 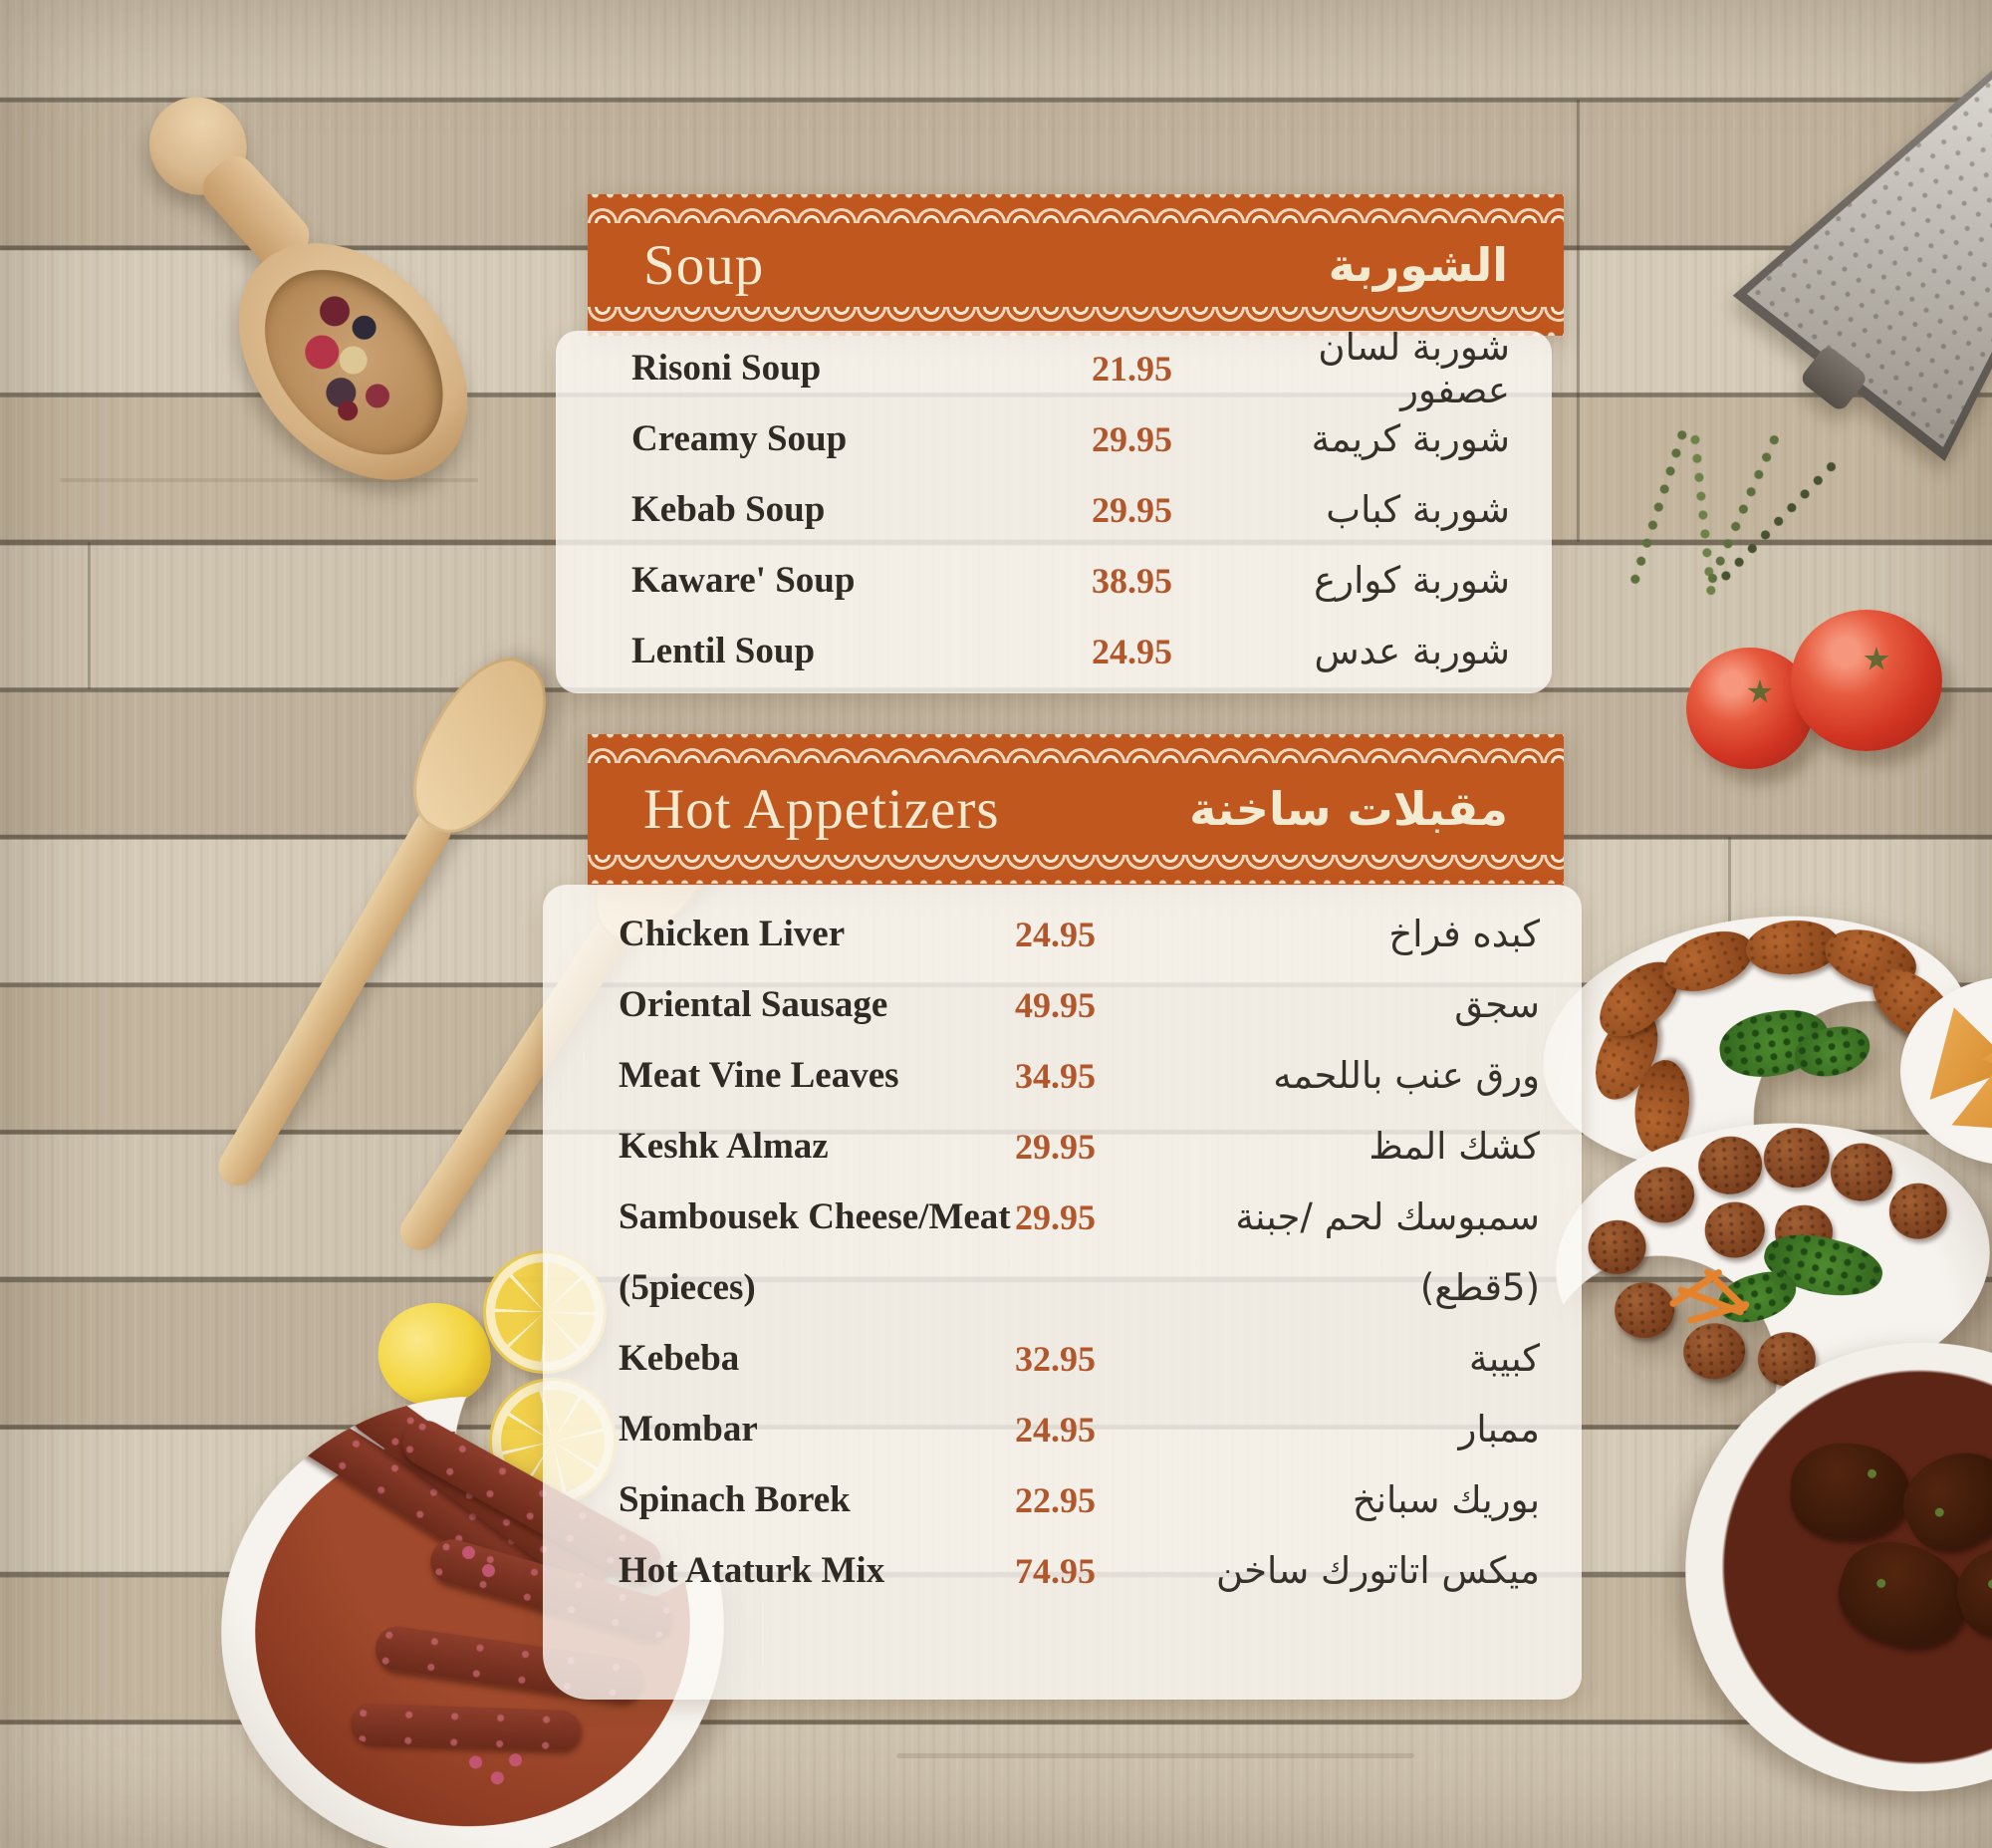 What do you see at coordinates (688, 1430) in the screenshot?
I see `item-name-en: Mombar` at bounding box center [688, 1430].